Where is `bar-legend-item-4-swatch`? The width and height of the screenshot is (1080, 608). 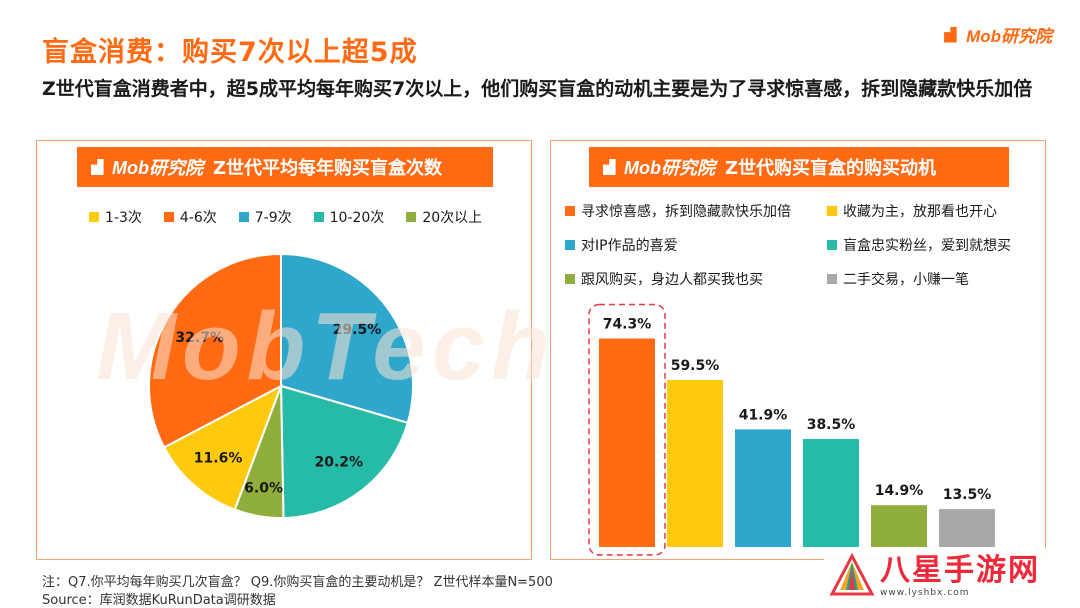
bar-legend-item-4-swatch is located at coordinates (570, 279).